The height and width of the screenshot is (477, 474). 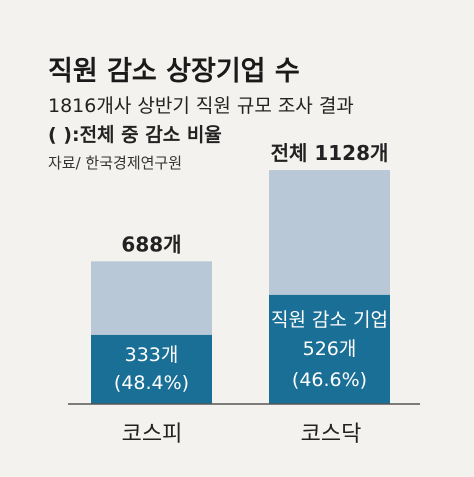 I want to click on chart-source: 자료/ 한국경제연구원, so click(x=115, y=163).